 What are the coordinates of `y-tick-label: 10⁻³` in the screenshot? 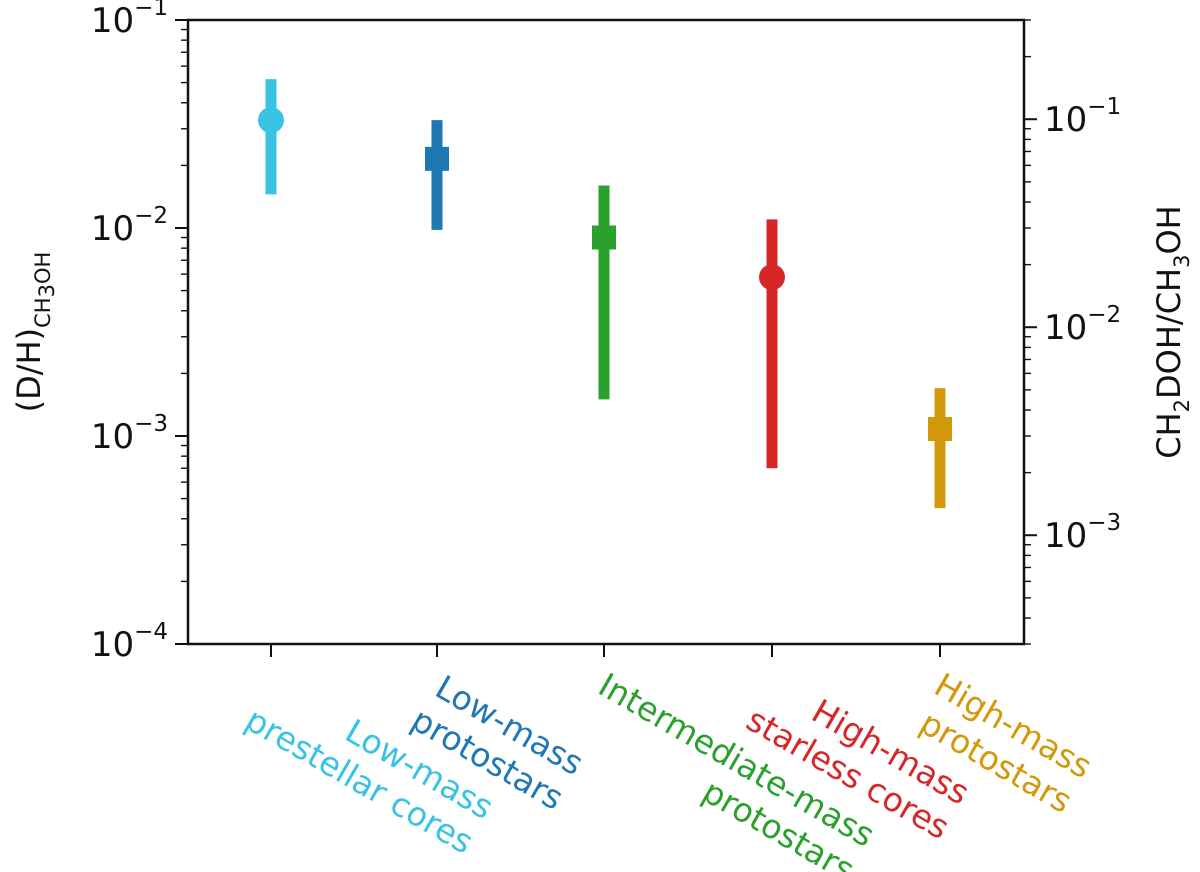 It's located at (129, 434).